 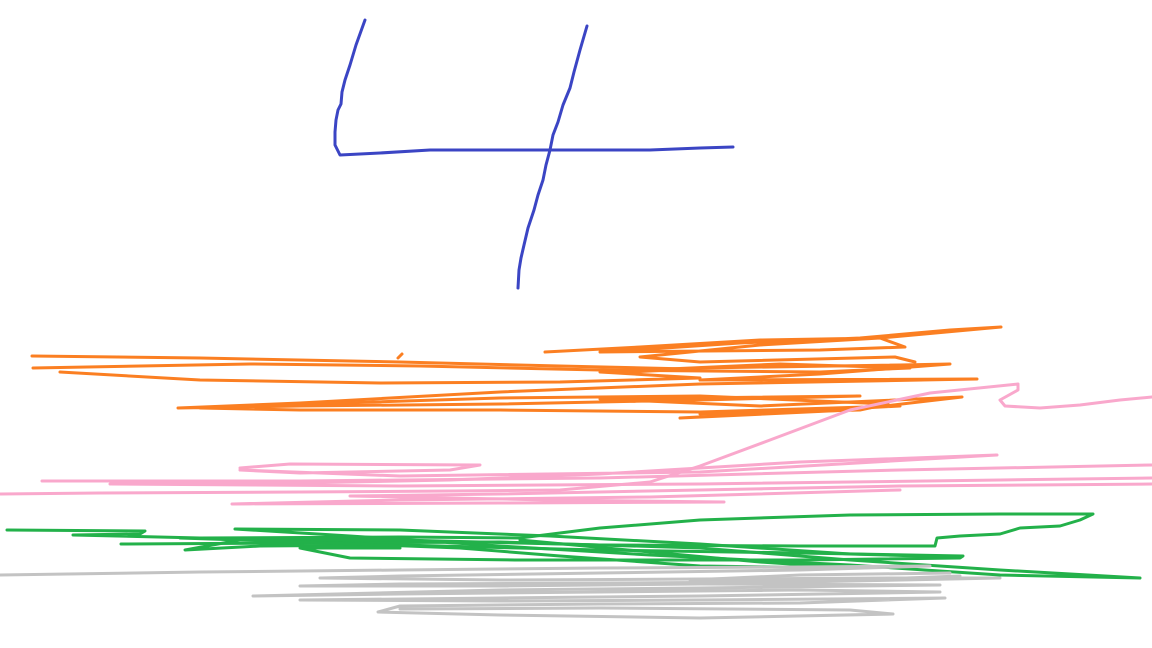 What do you see at coordinates (550, 537) in the screenshot?
I see `green-stroke` at bounding box center [550, 537].